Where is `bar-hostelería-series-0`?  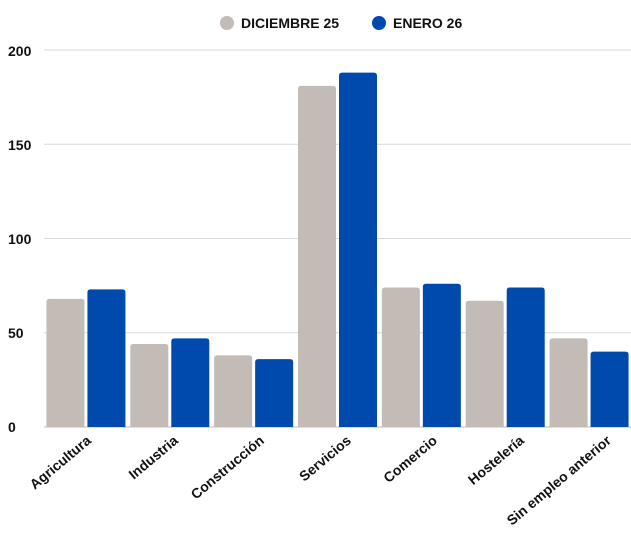 bar-hostelería-series-0 is located at coordinates (484, 363).